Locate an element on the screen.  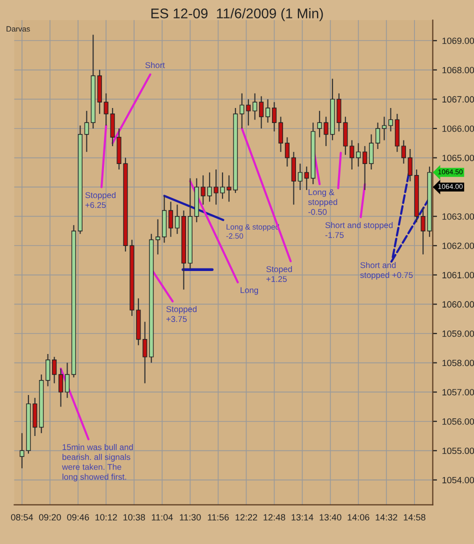
x-tick-label: 11:56 is located at coordinates (218, 517).